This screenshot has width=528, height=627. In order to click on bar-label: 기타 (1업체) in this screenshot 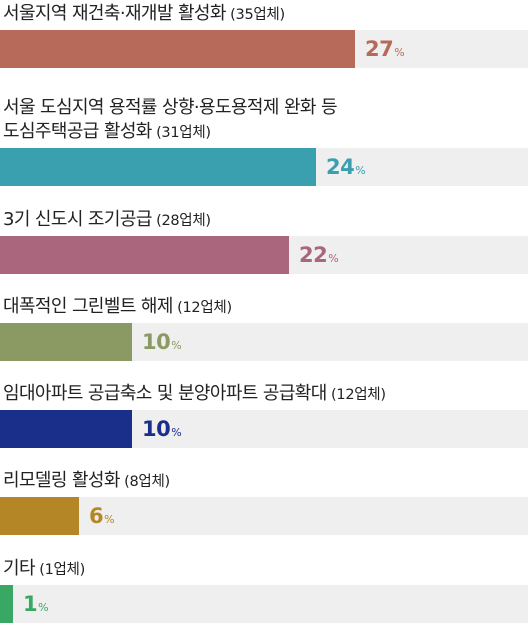, I will do `click(44, 569)`.